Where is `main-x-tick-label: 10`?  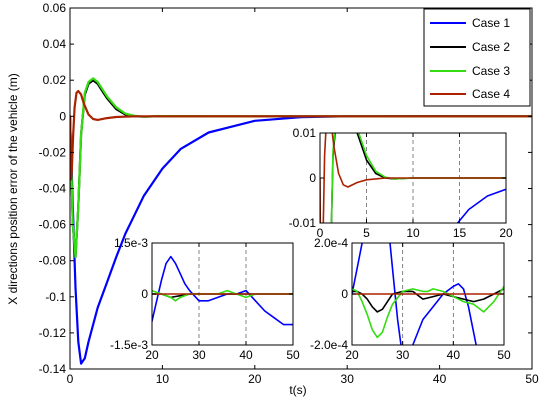
main-x-tick-label: 10 is located at coordinates (163, 379).